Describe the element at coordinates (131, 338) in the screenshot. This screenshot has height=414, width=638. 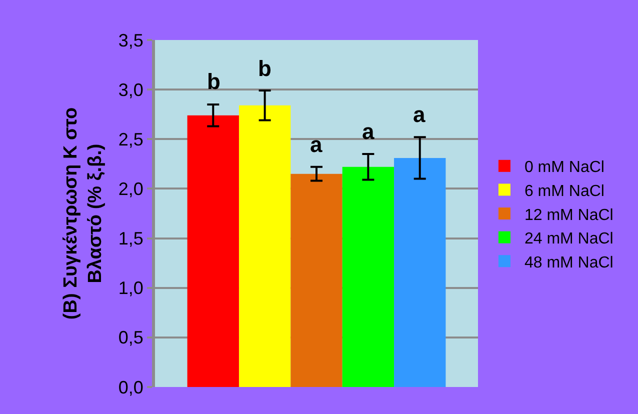
I see `y-tick-label: 0,5` at that location.